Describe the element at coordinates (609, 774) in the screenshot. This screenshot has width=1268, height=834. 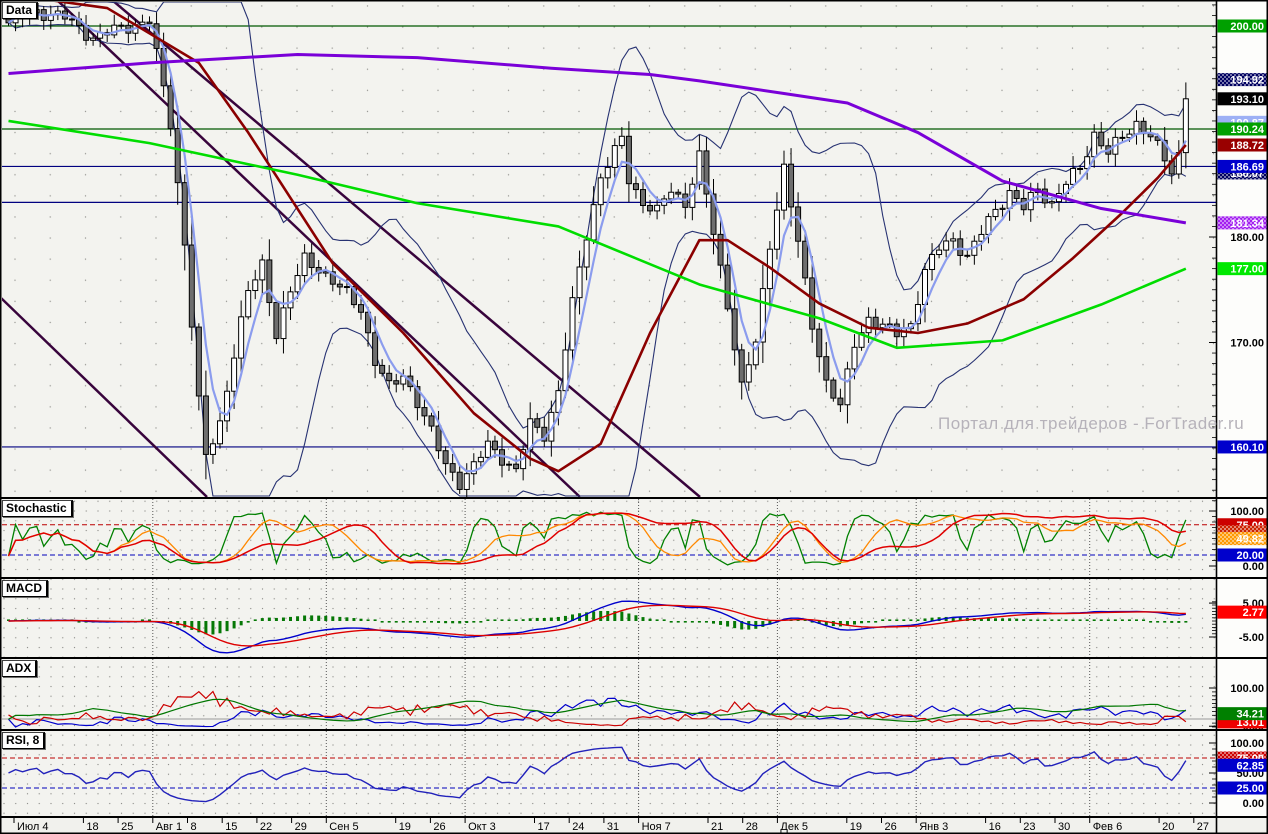
I see `rsi-panel` at that location.